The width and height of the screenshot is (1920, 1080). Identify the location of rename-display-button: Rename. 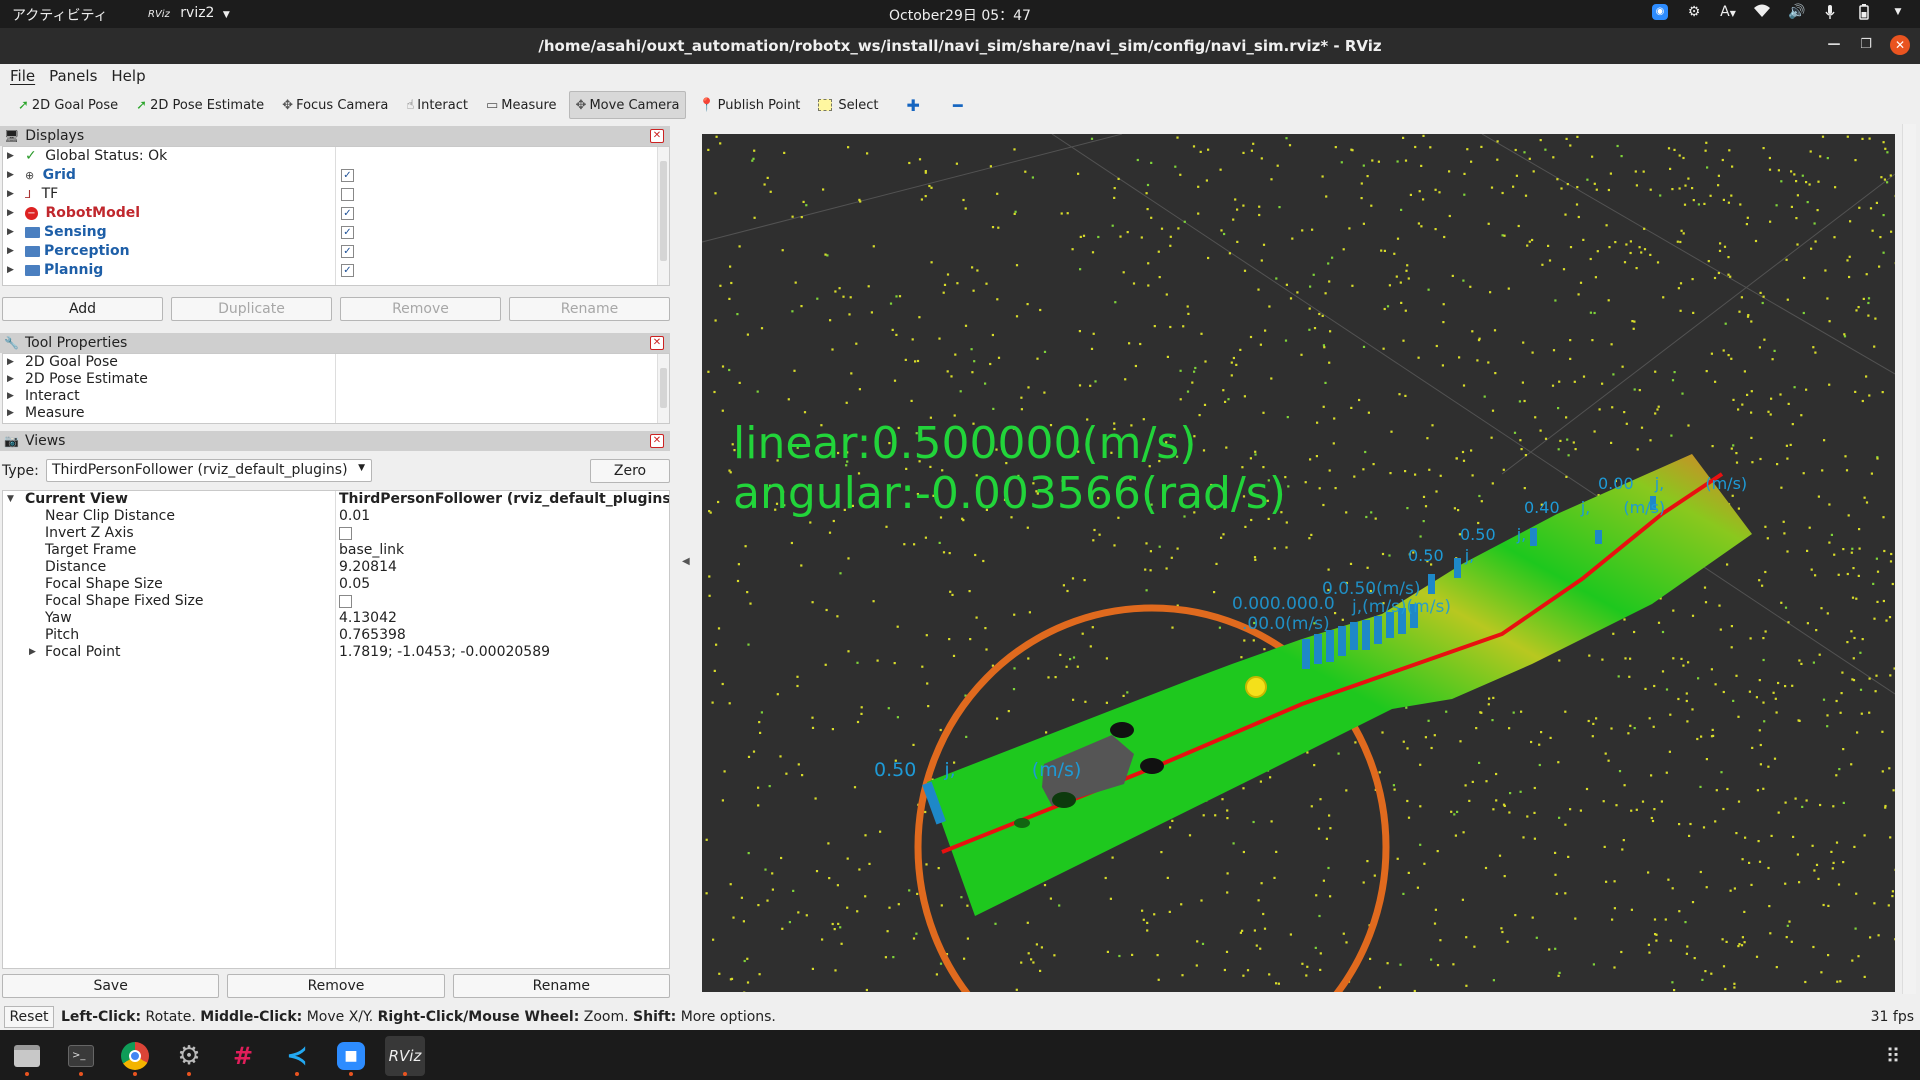
(589, 309).